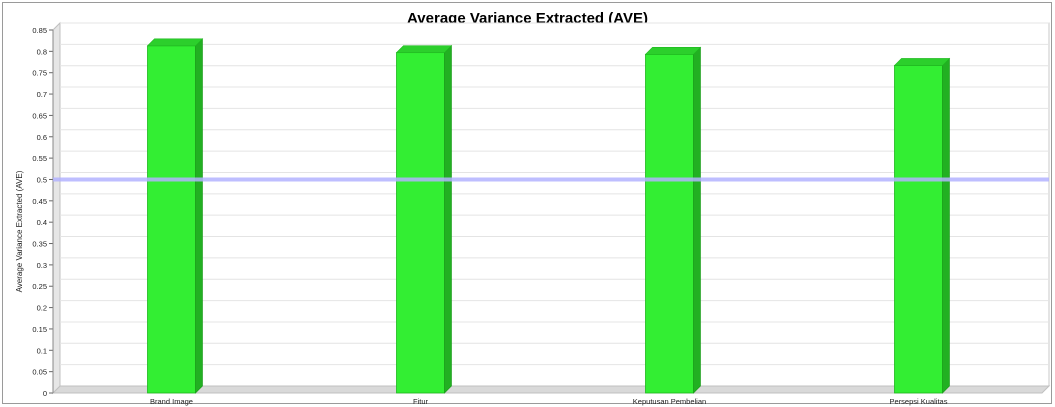  Describe the element at coordinates (39, 158) in the screenshot. I see `y-tick-label: 0.55` at that location.